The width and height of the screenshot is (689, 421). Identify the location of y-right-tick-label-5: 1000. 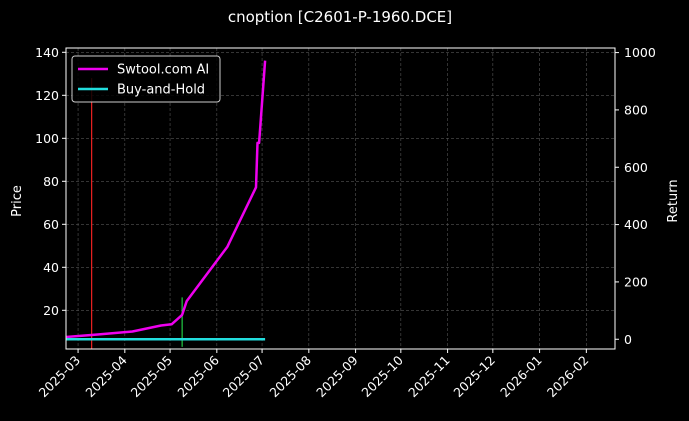
(640, 52).